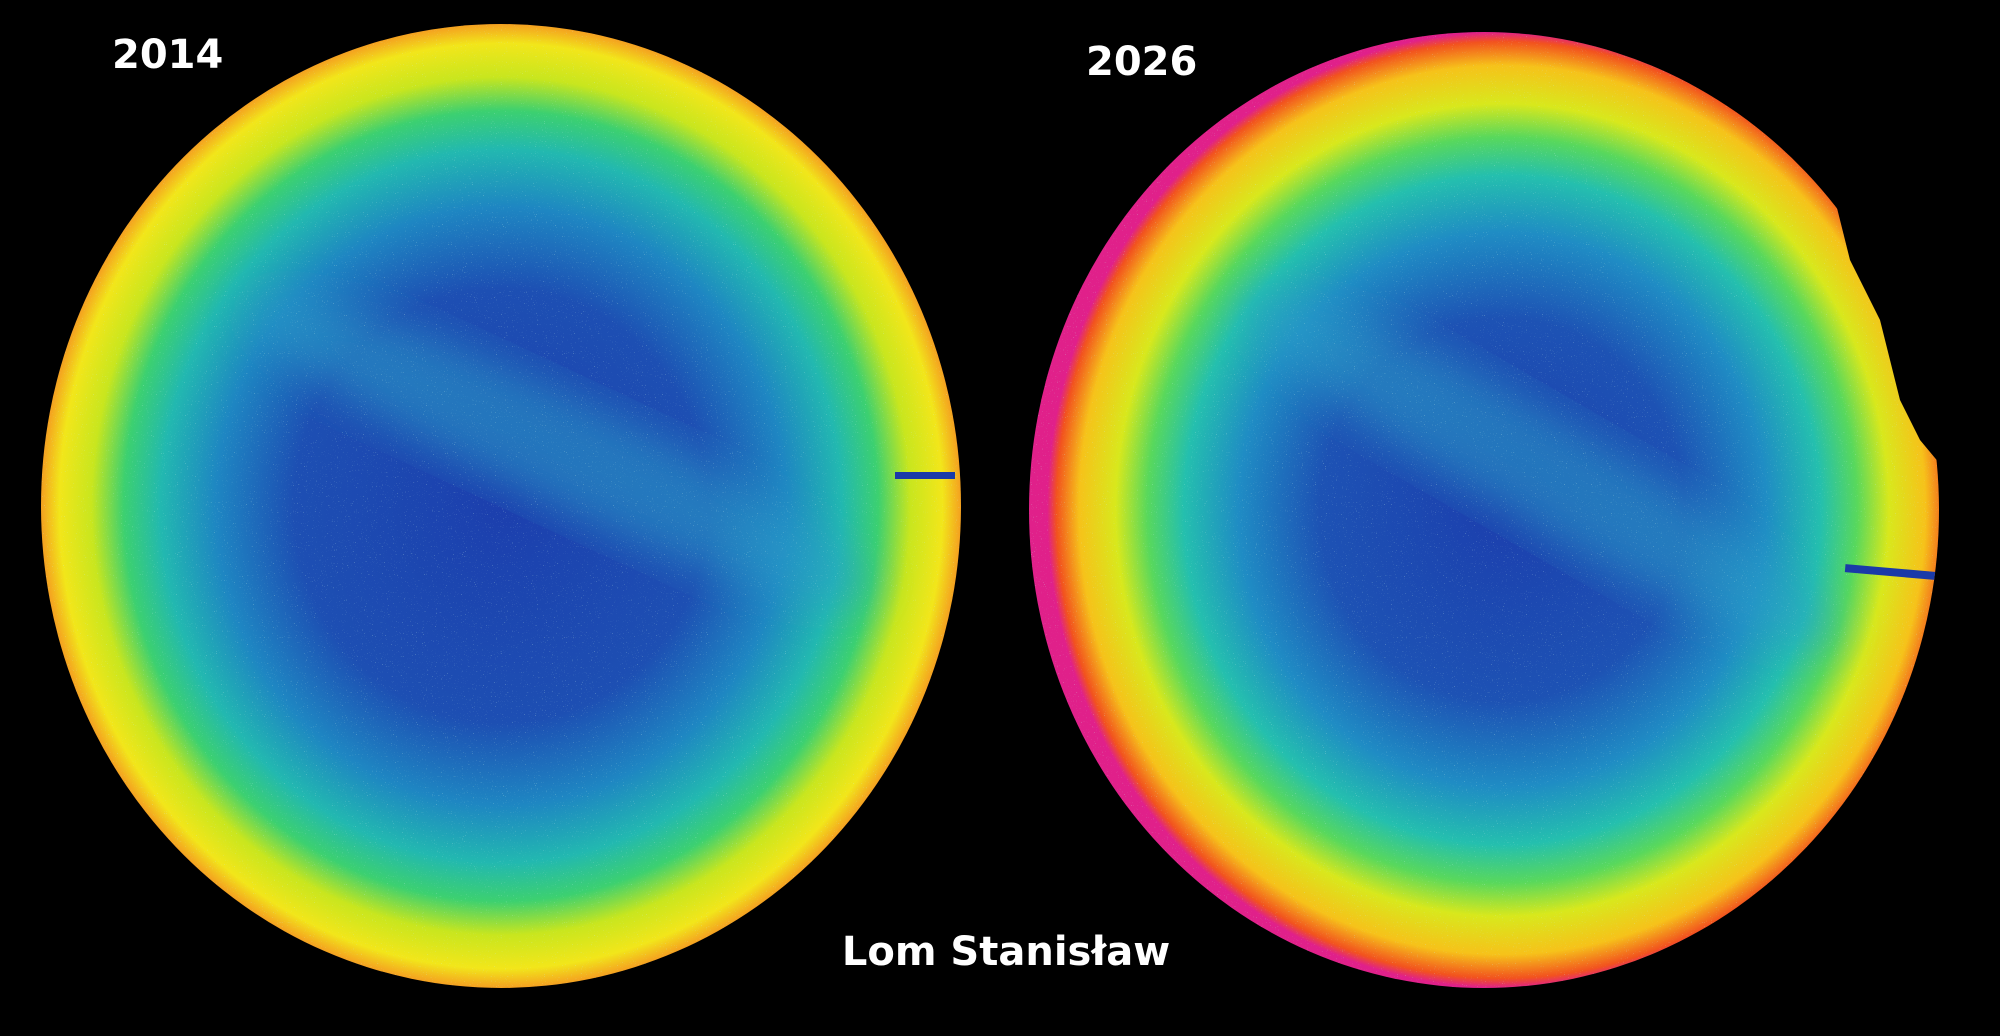 This screenshot has height=1036, width=2000. I want to click on location-label: Lom Stanisław, so click(1006, 952).